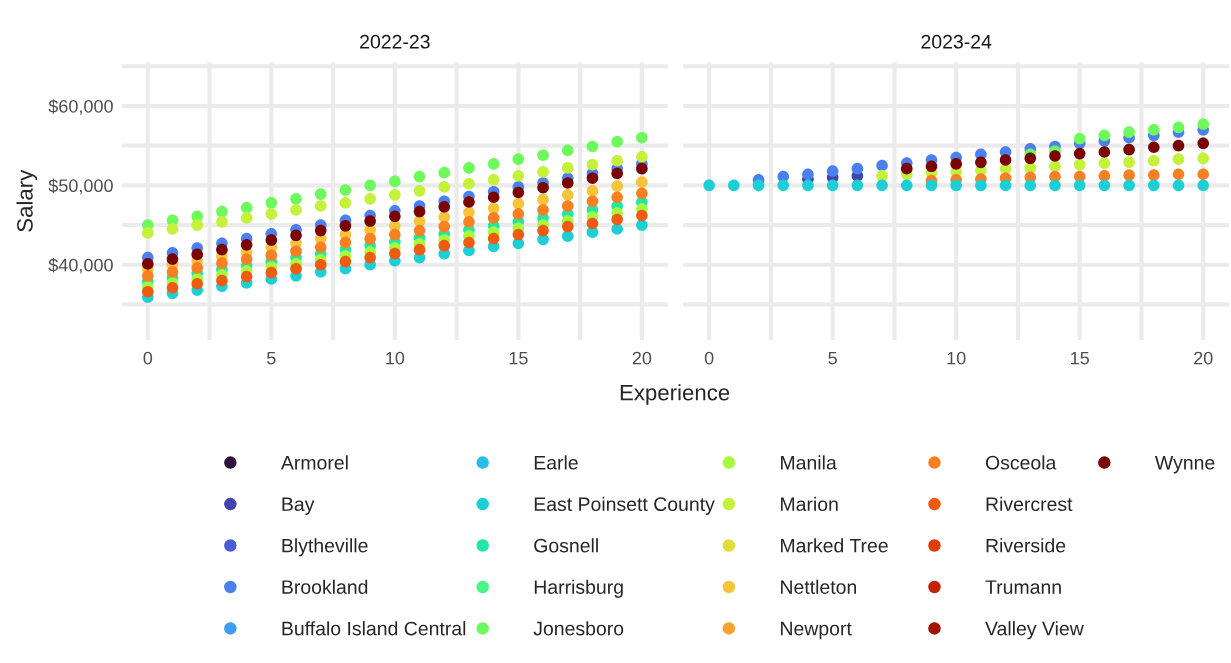 The height and width of the screenshot is (663, 1231). I want to click on legend-label: Osceola, so click(1021, 462).